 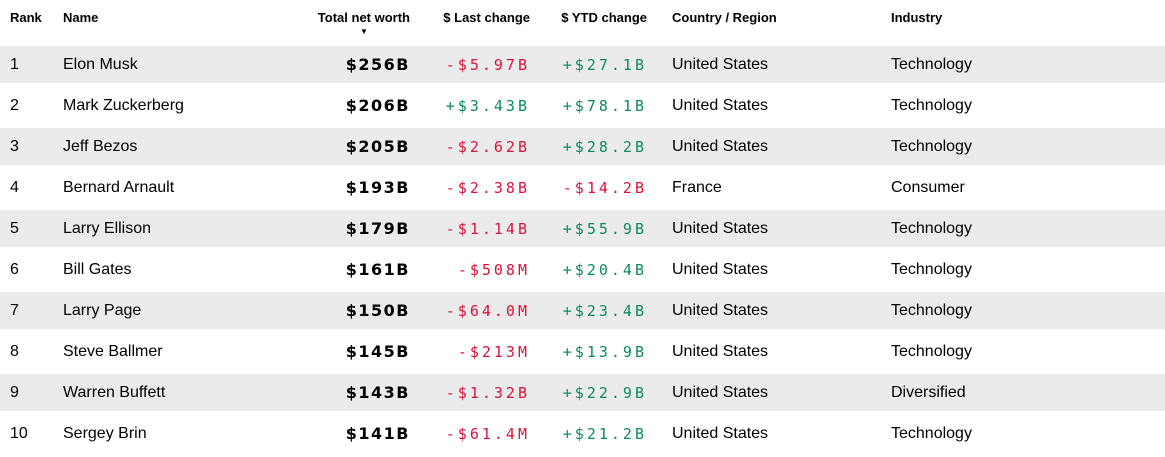 What do you see at coordinates (176, 433) in the screenshot?
I see `name-cell: Sergey Brin` at bounding box center [176, 433].